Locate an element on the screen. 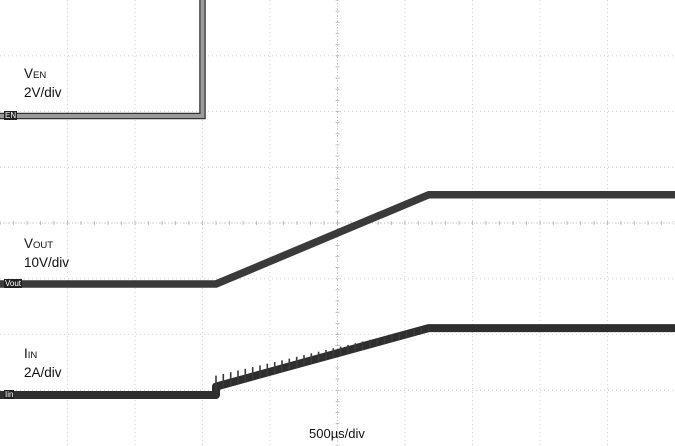  ven-scale: 2V/div is located at coordinates (43, 92).